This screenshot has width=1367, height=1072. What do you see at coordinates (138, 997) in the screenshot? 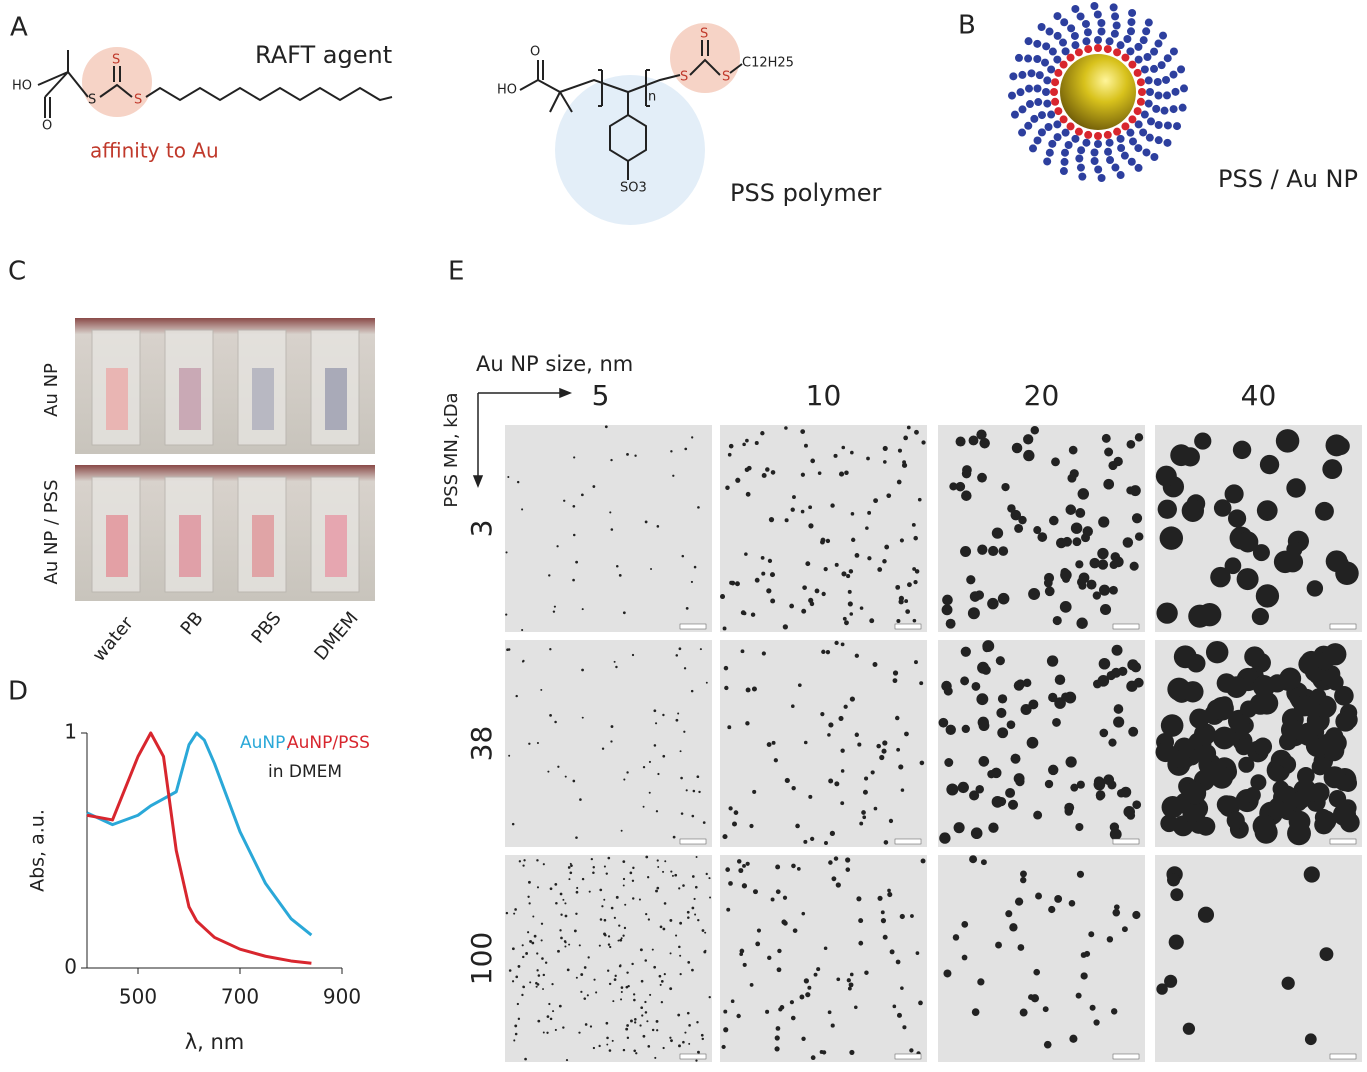
I see `x-tick-label: 500` at bounding box center [138, 997].